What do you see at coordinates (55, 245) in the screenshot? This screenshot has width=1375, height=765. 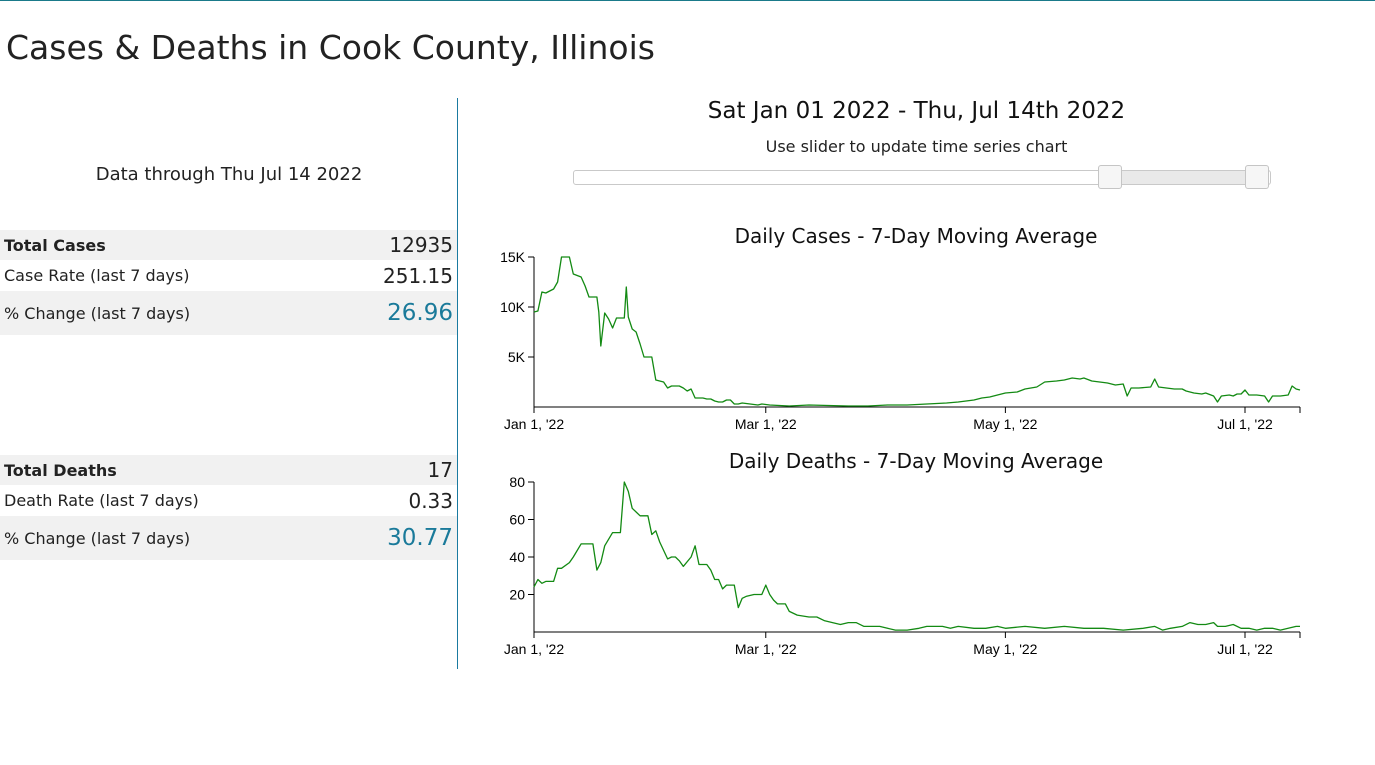 I see `total-cases-label: Total Cases` at bounding box center [55, 245].